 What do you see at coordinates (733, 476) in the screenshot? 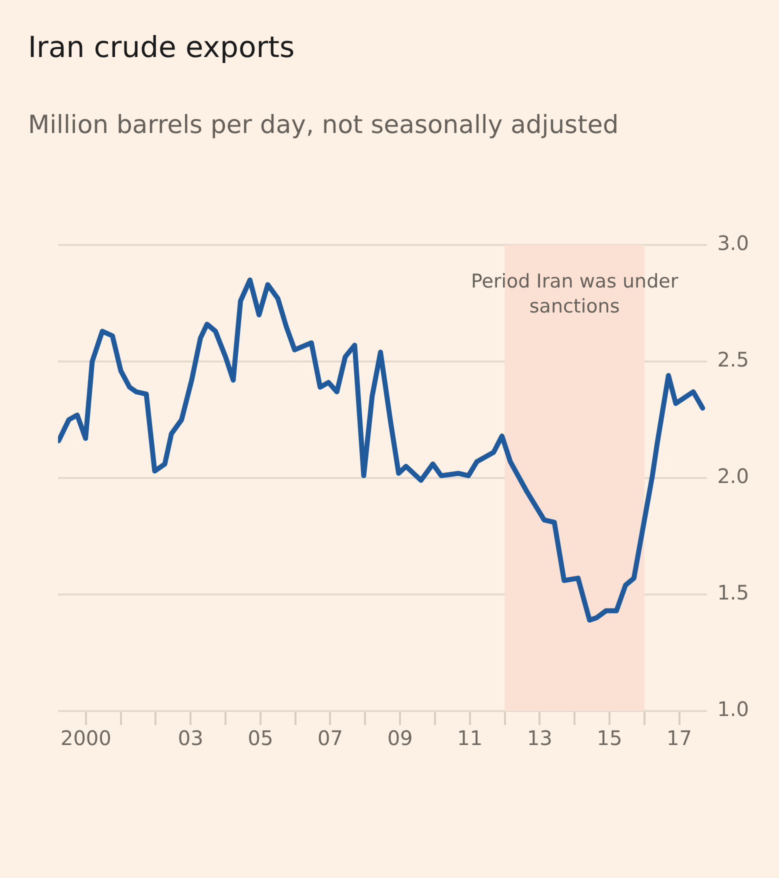
I see `y-tick-label: 2.0` at bounding box center [733, 476].